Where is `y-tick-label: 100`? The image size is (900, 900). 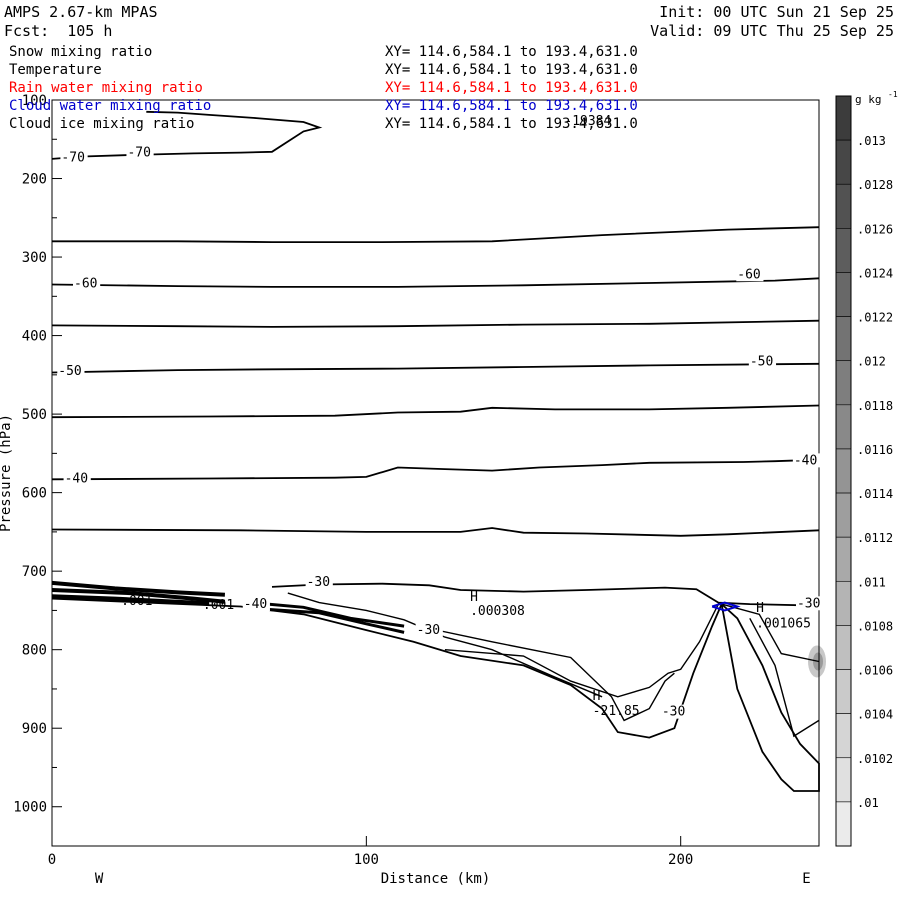 y-tick-label: 100 is located at coordinates (34, 101).